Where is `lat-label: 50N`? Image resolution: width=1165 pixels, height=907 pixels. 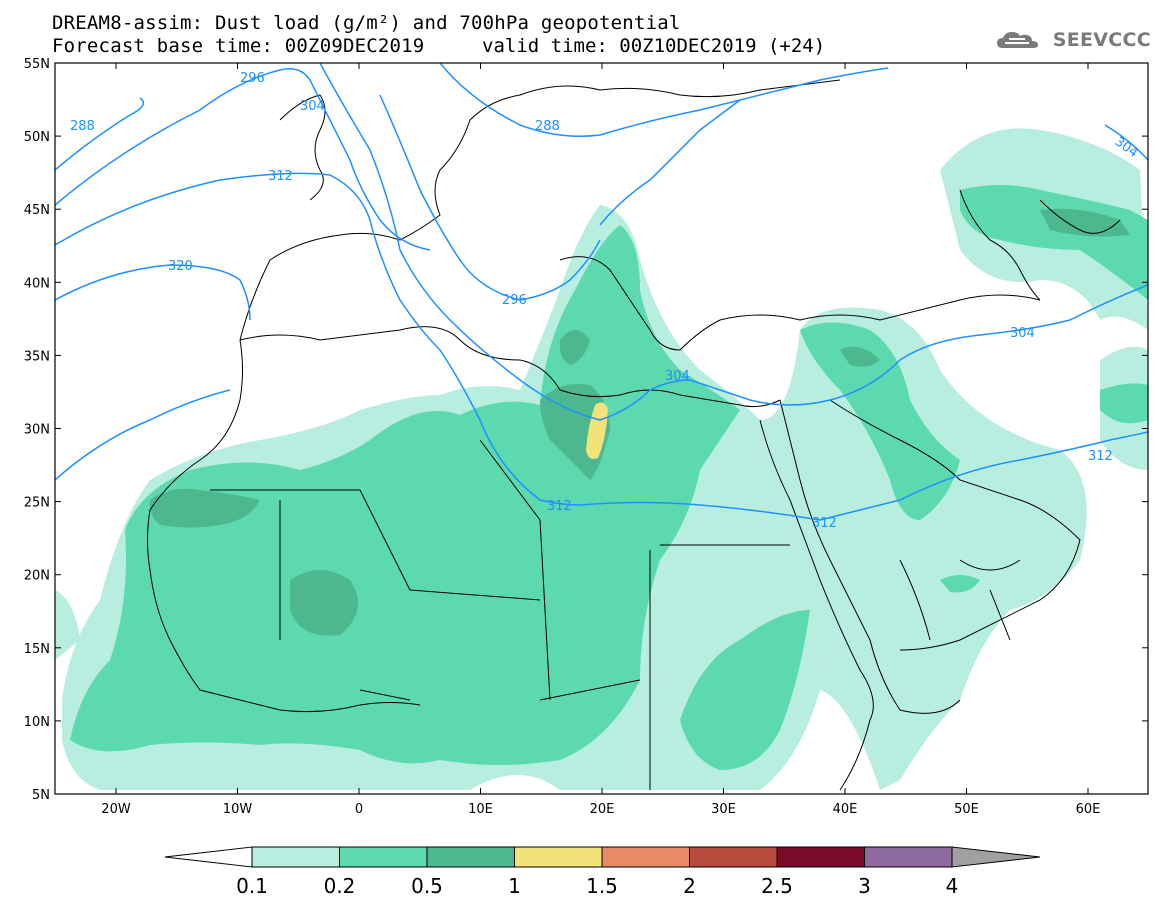
lat-label: 50N is located at coordinates (37, 137).